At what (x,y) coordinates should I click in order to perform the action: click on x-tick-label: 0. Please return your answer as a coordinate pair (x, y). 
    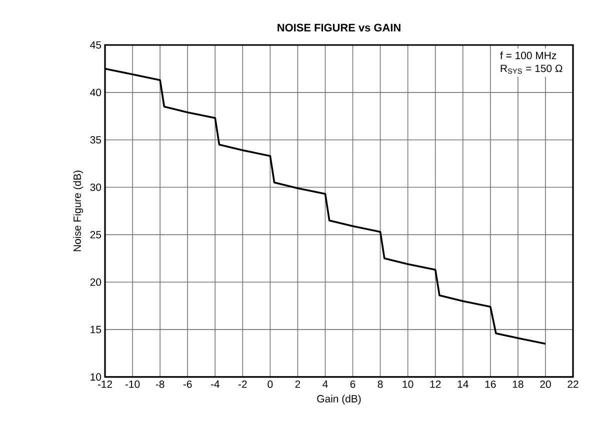
    Looking at the image, I should click on (270, 384).